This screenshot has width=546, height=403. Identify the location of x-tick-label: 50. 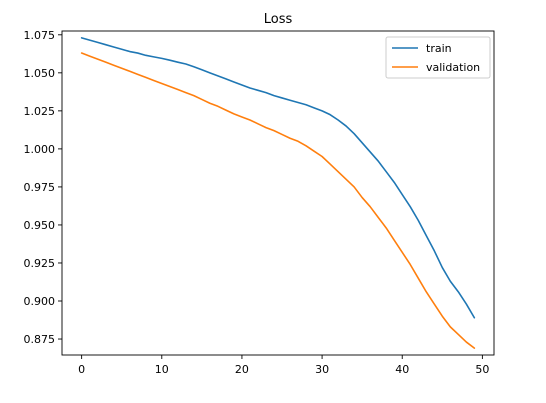
(482, 369).